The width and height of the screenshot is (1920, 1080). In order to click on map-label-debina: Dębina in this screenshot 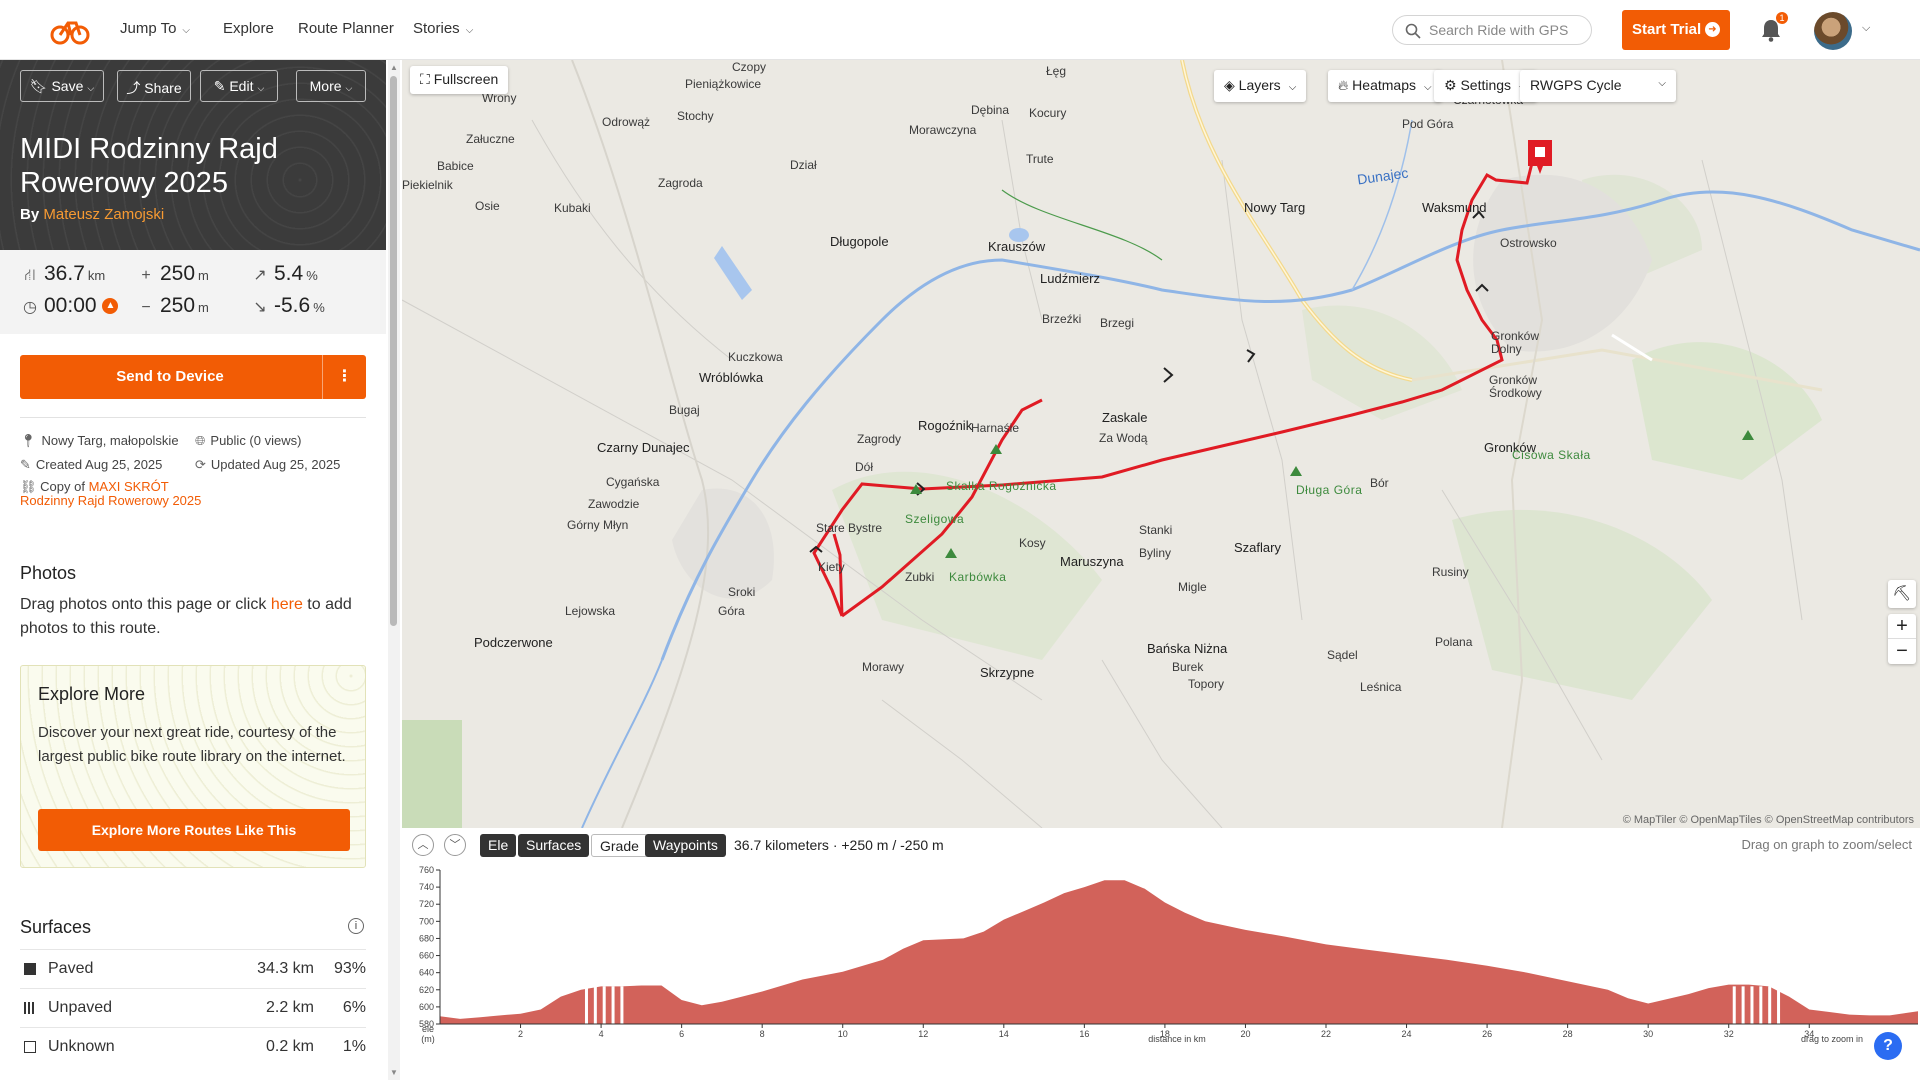, I will do `click(990, 110)`.